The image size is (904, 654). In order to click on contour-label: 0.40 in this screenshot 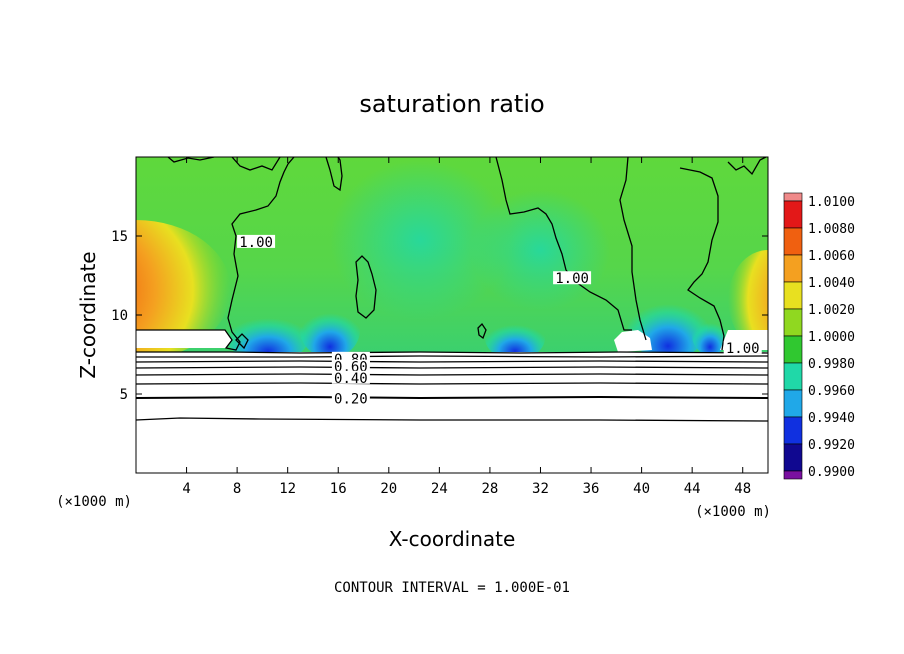, I will do `click(351, 379)`.